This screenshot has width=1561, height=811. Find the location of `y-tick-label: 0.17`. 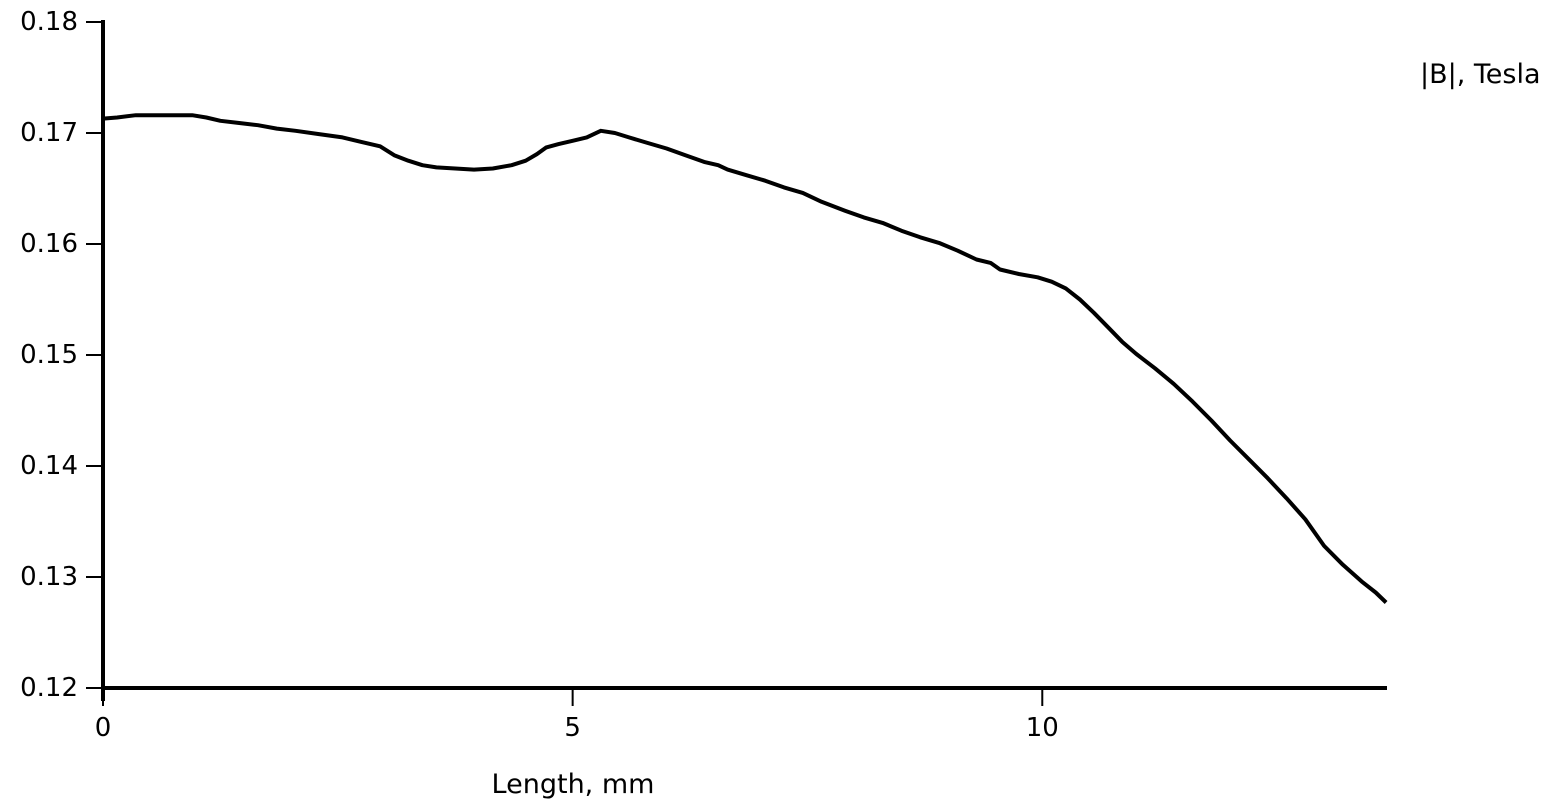

y-tick-label: 0.17 is located at coordinates (49, 133).